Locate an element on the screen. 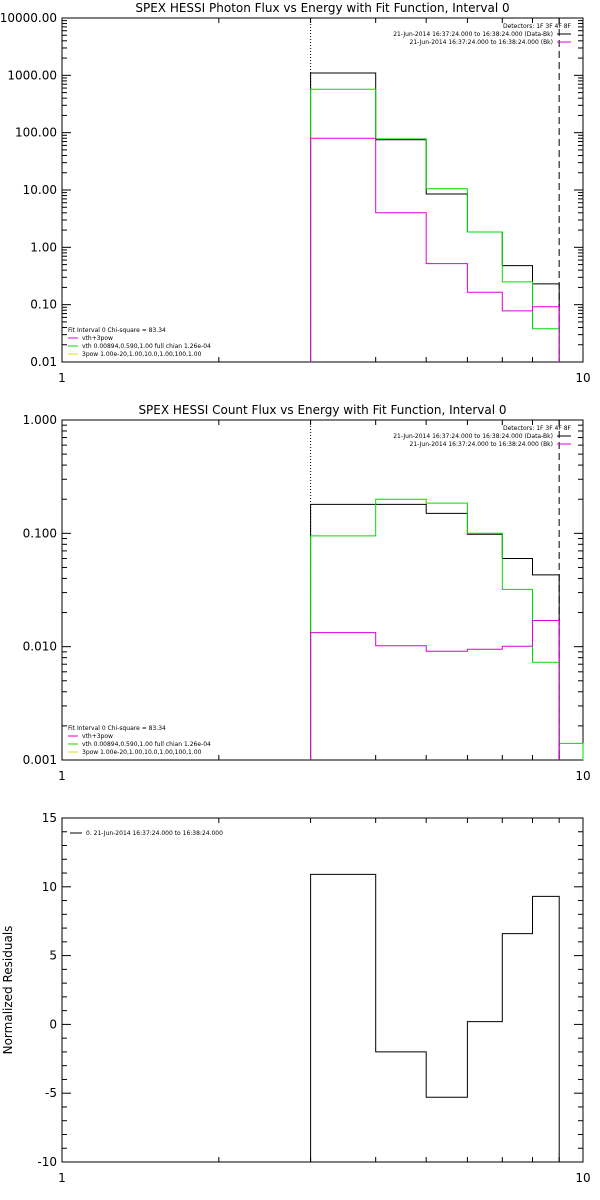 This screenshot has width=600, height=1200. y-axis-label: Normalized Residuals is located at coordinates (8, 990).